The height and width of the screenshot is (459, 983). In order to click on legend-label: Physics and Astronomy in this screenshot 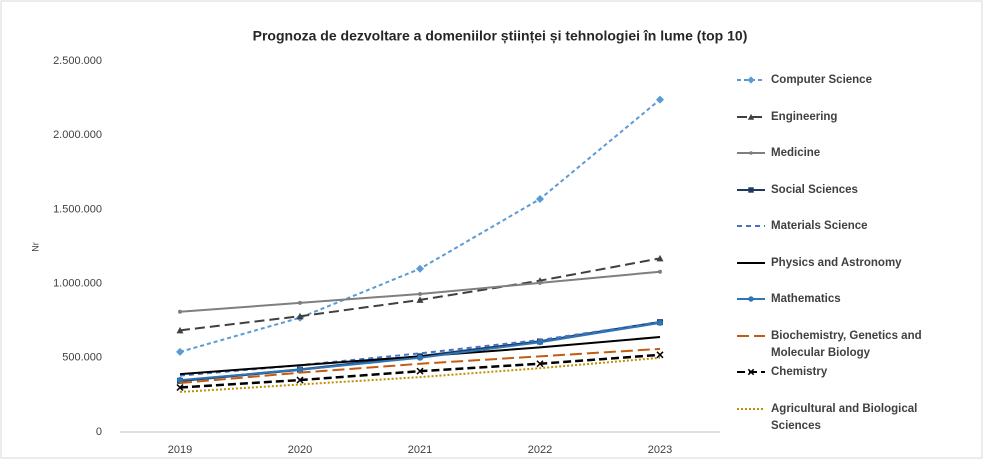, I will do `click(836, 262)`.